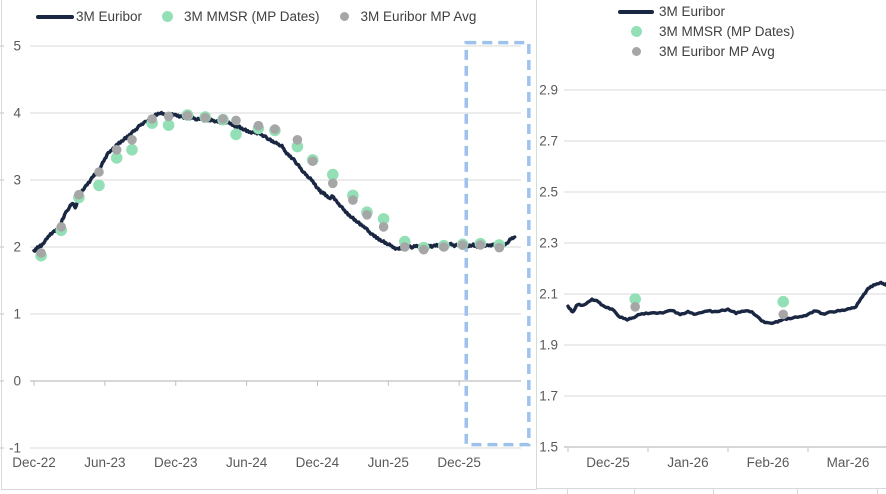  Describe the element at coordinates (17, 113) in the screenshot. I see `y-tick-label: 4` at that location.